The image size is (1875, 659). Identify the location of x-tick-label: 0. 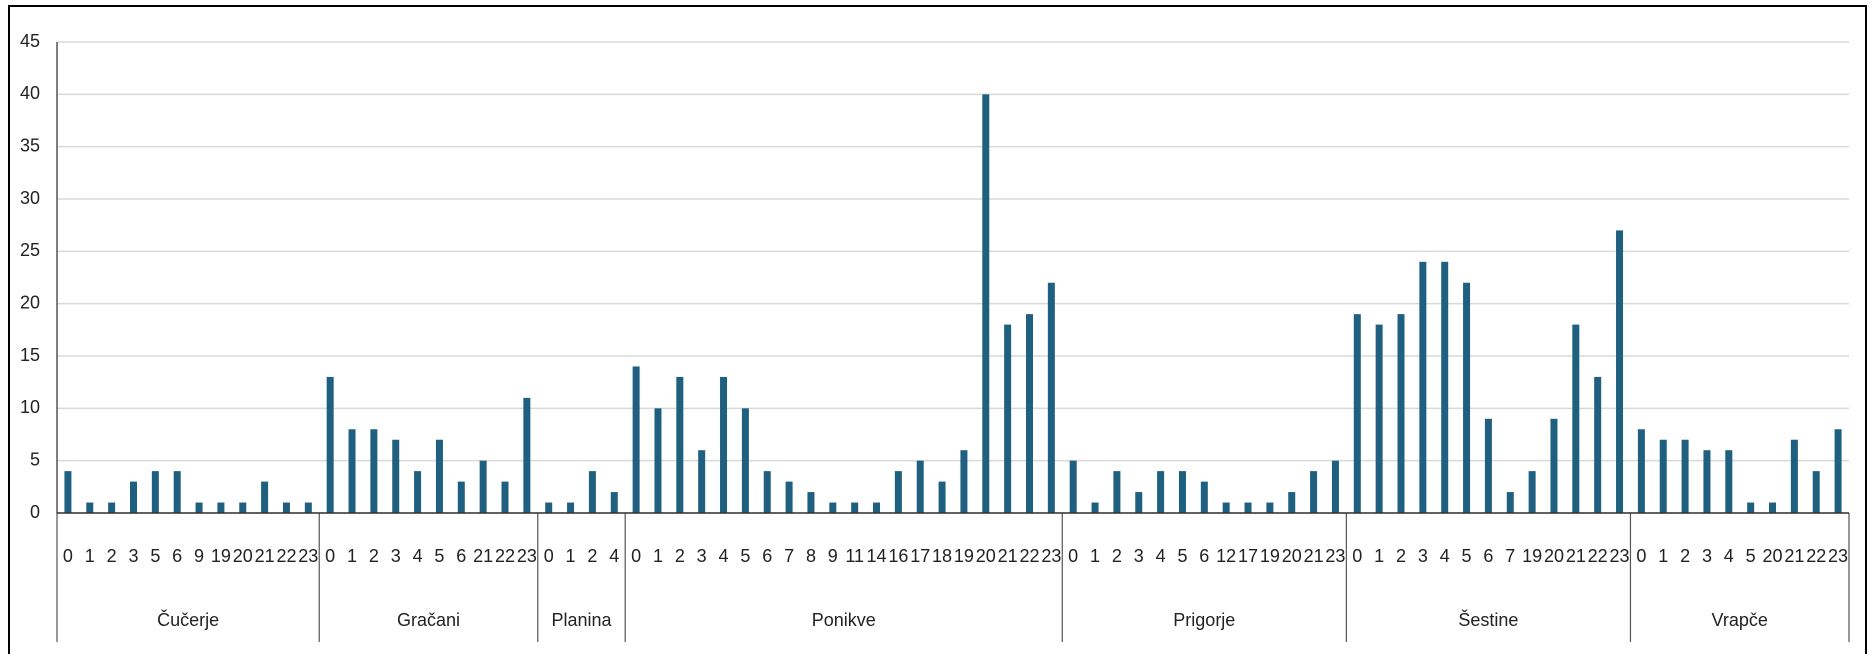
(68, 556).